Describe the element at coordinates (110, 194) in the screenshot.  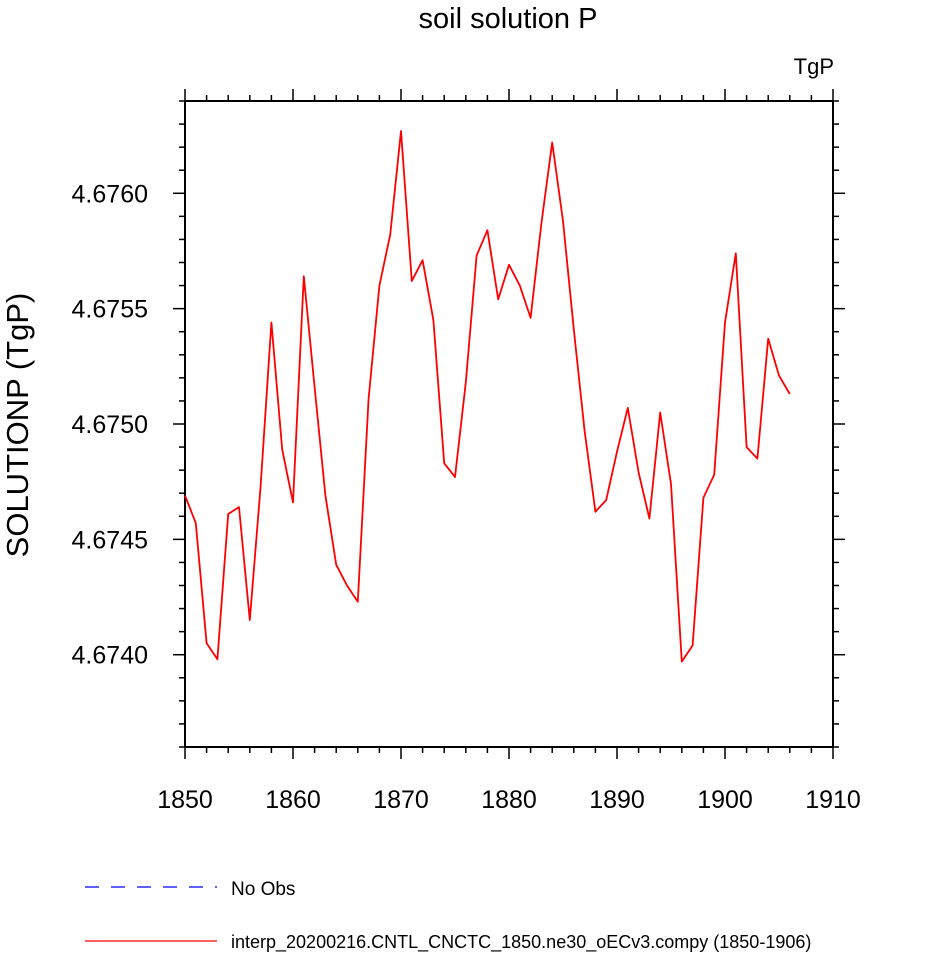
I see `y-tick-label: 4.6760` at that location.